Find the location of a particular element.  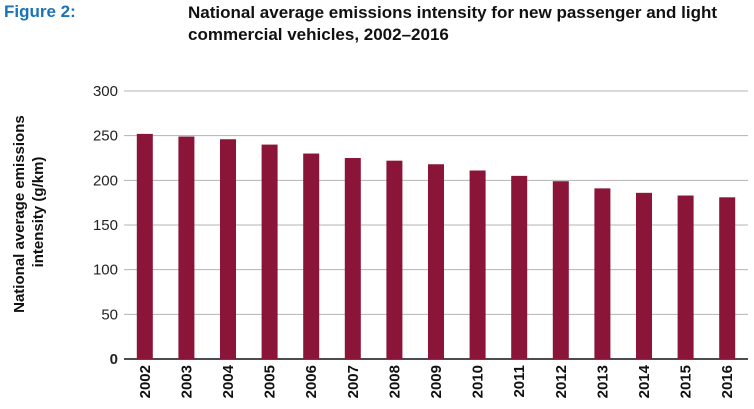

x-tick-label: 2005 is located at coordinates (270, 381).